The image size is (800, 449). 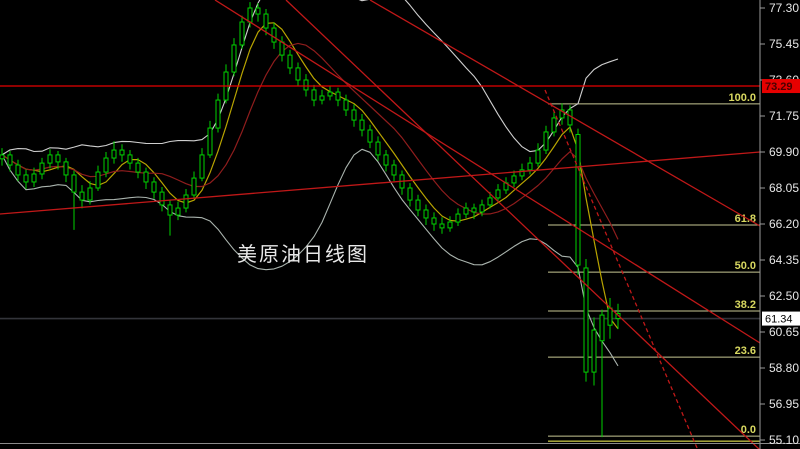 What do you see at coordinates (784, 332) in the screenshot?
I see `axis-price-label: 60.65` at bounding box center [784, 332].